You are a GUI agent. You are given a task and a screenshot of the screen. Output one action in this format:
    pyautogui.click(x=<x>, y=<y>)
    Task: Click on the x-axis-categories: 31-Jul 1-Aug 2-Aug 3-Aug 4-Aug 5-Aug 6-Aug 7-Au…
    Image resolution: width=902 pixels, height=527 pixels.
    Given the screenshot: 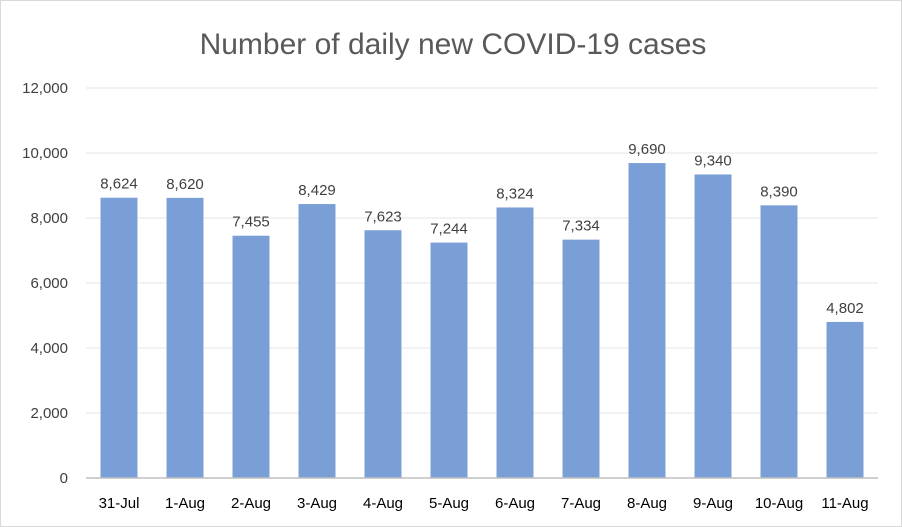 What is the action you would take?
    pyautogui.click(x=484, y=503)
    